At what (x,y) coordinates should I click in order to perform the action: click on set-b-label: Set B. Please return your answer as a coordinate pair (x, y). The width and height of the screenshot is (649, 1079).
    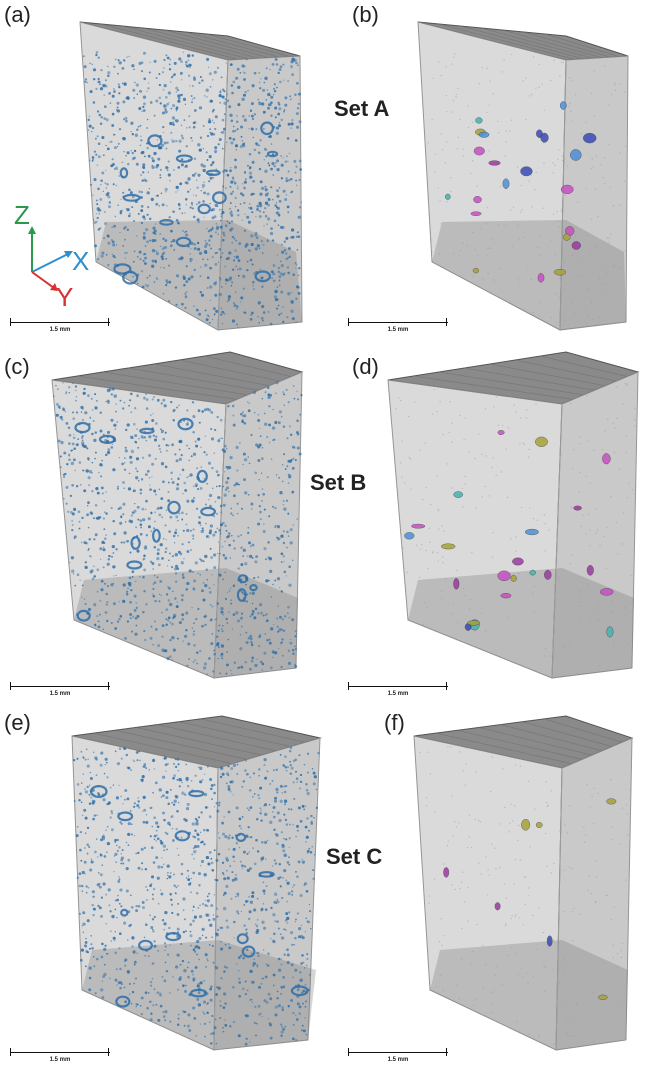
    Looking at the image, I should click on (338, 482).